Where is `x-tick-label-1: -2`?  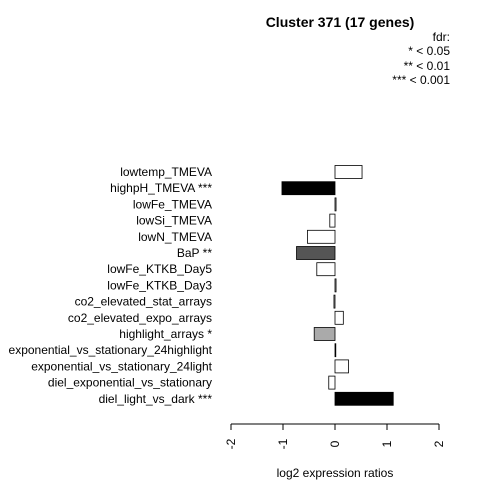
x-tick-label-1: -2 is located at coordinates (231, 443).